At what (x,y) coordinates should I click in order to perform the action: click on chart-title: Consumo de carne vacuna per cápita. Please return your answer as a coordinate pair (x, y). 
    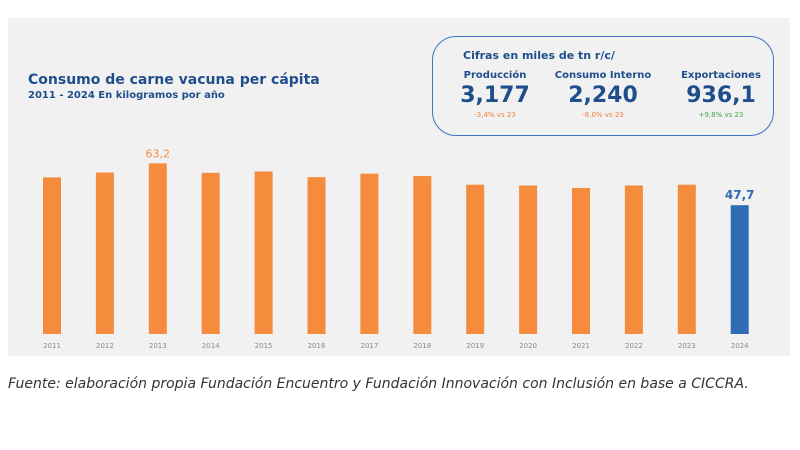
    Looking at the image, I should click on (174, 80).